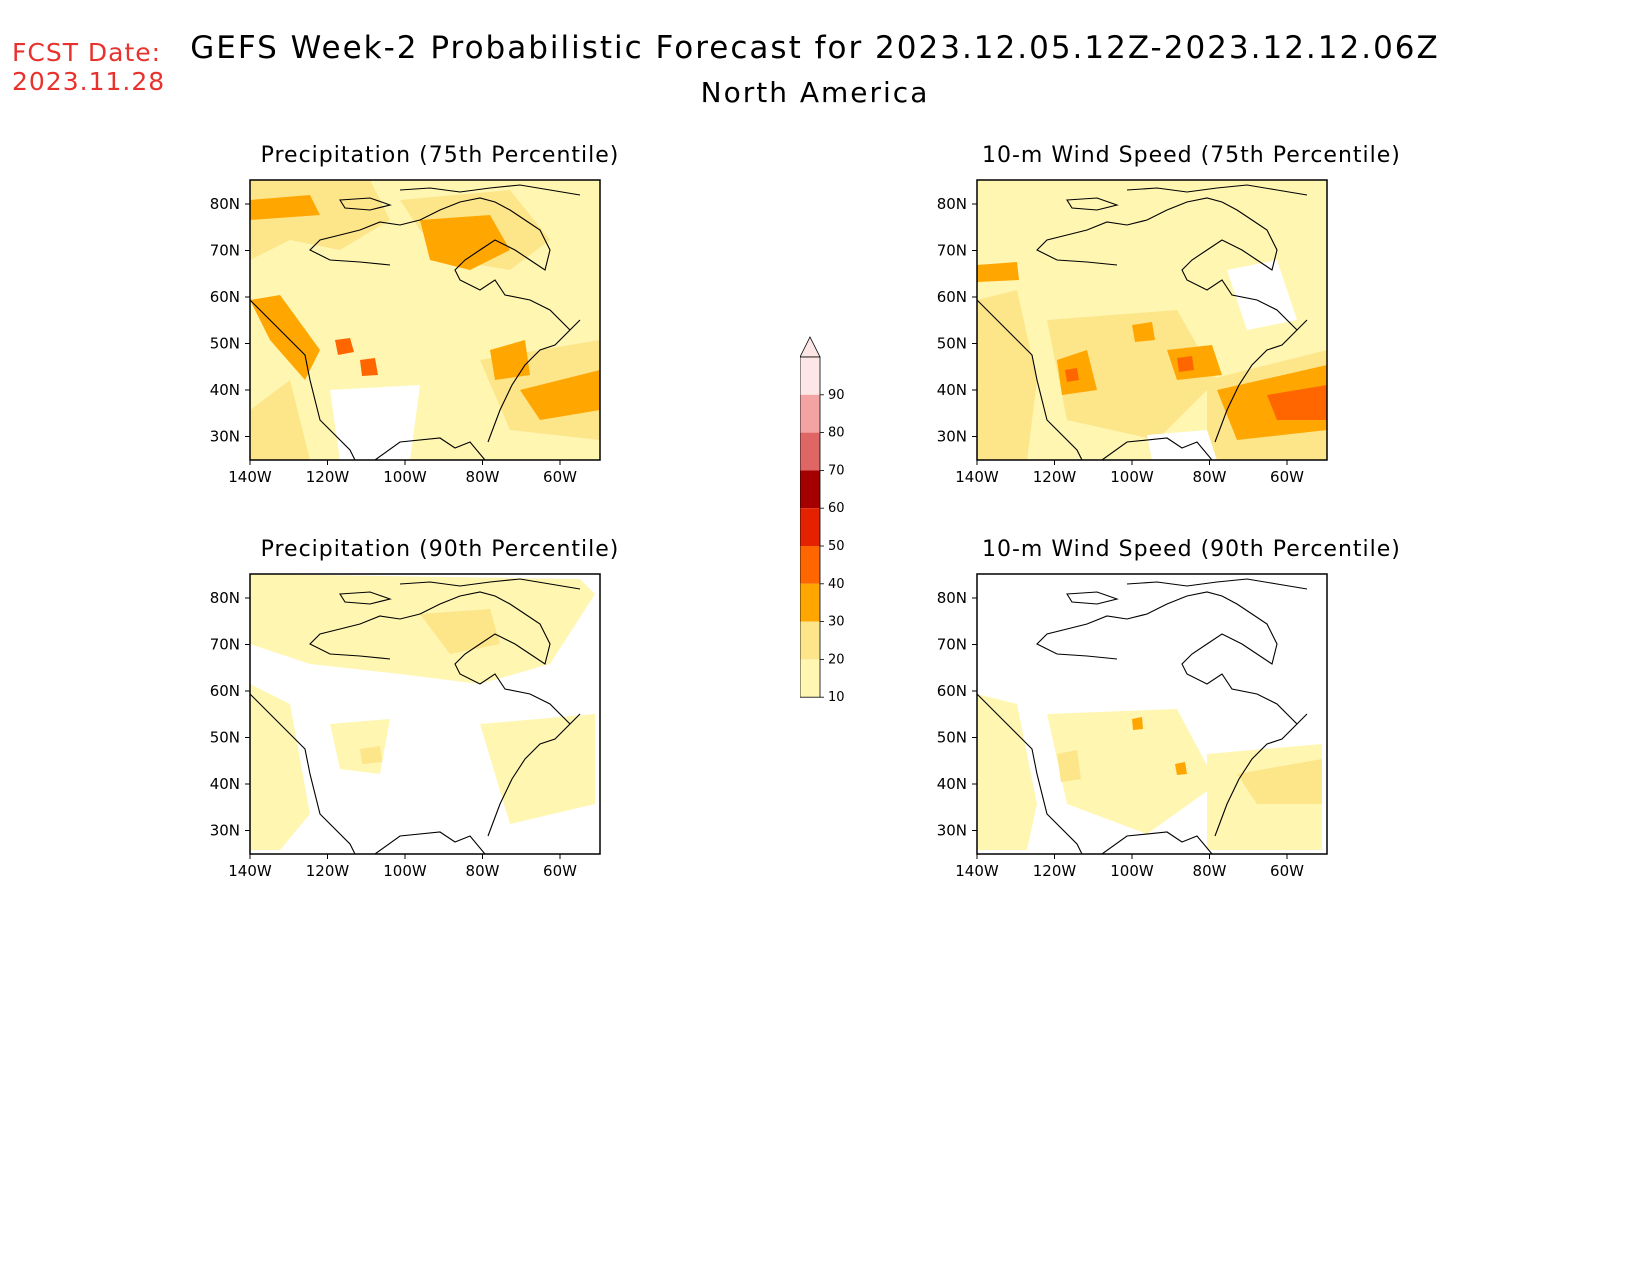 The height and width of the screenshot is (1275, 1650). Describe the element at coordinates (1191, 549) in the screenshot. I see `panel-title: 10-m Wind Speed (90th Percentile)` at that location.